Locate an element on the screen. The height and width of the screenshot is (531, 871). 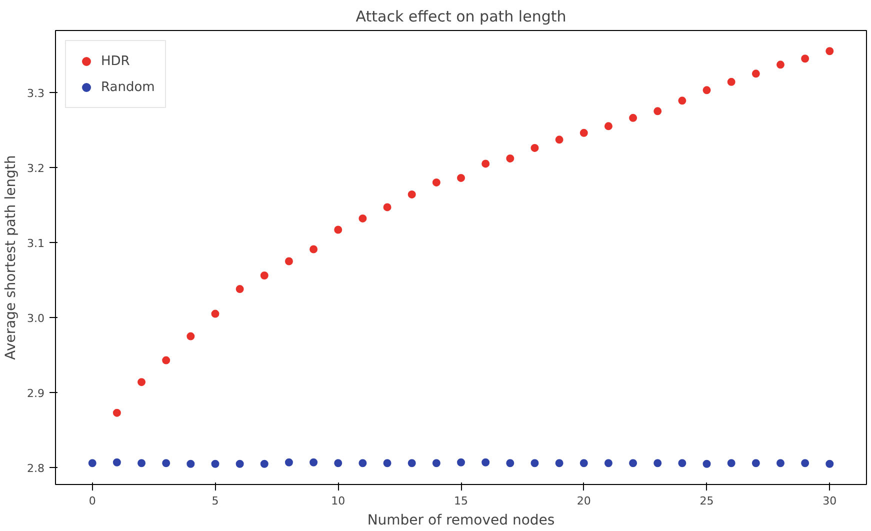
x-axis-title: Number of removed nodes is located at coordinates (461, 520).